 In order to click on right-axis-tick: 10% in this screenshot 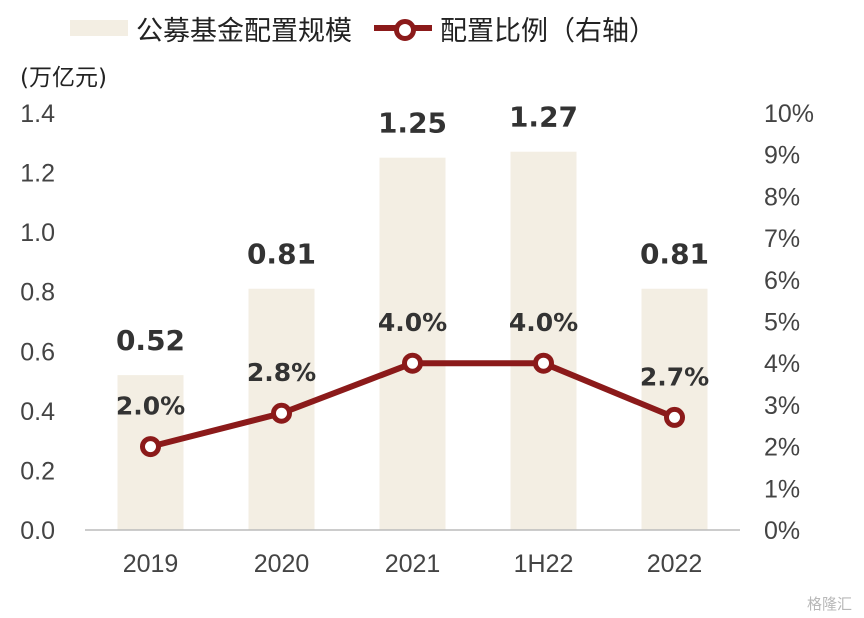, I will do `click(789, 114)`.